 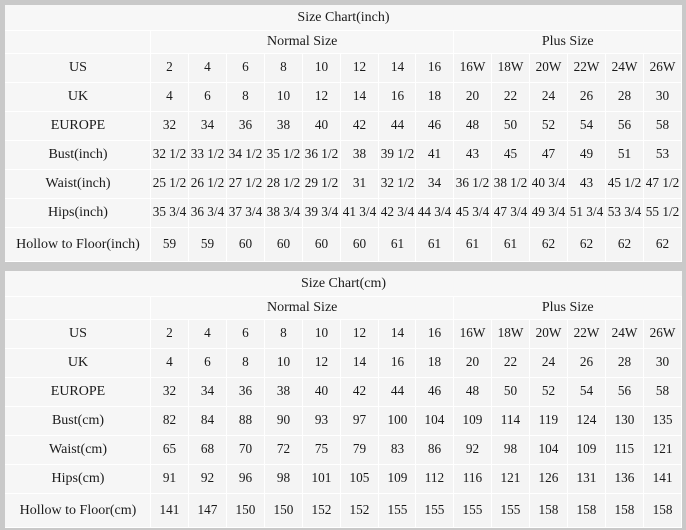 I want to click on table-cell: 135, so click(x=662, y=421).